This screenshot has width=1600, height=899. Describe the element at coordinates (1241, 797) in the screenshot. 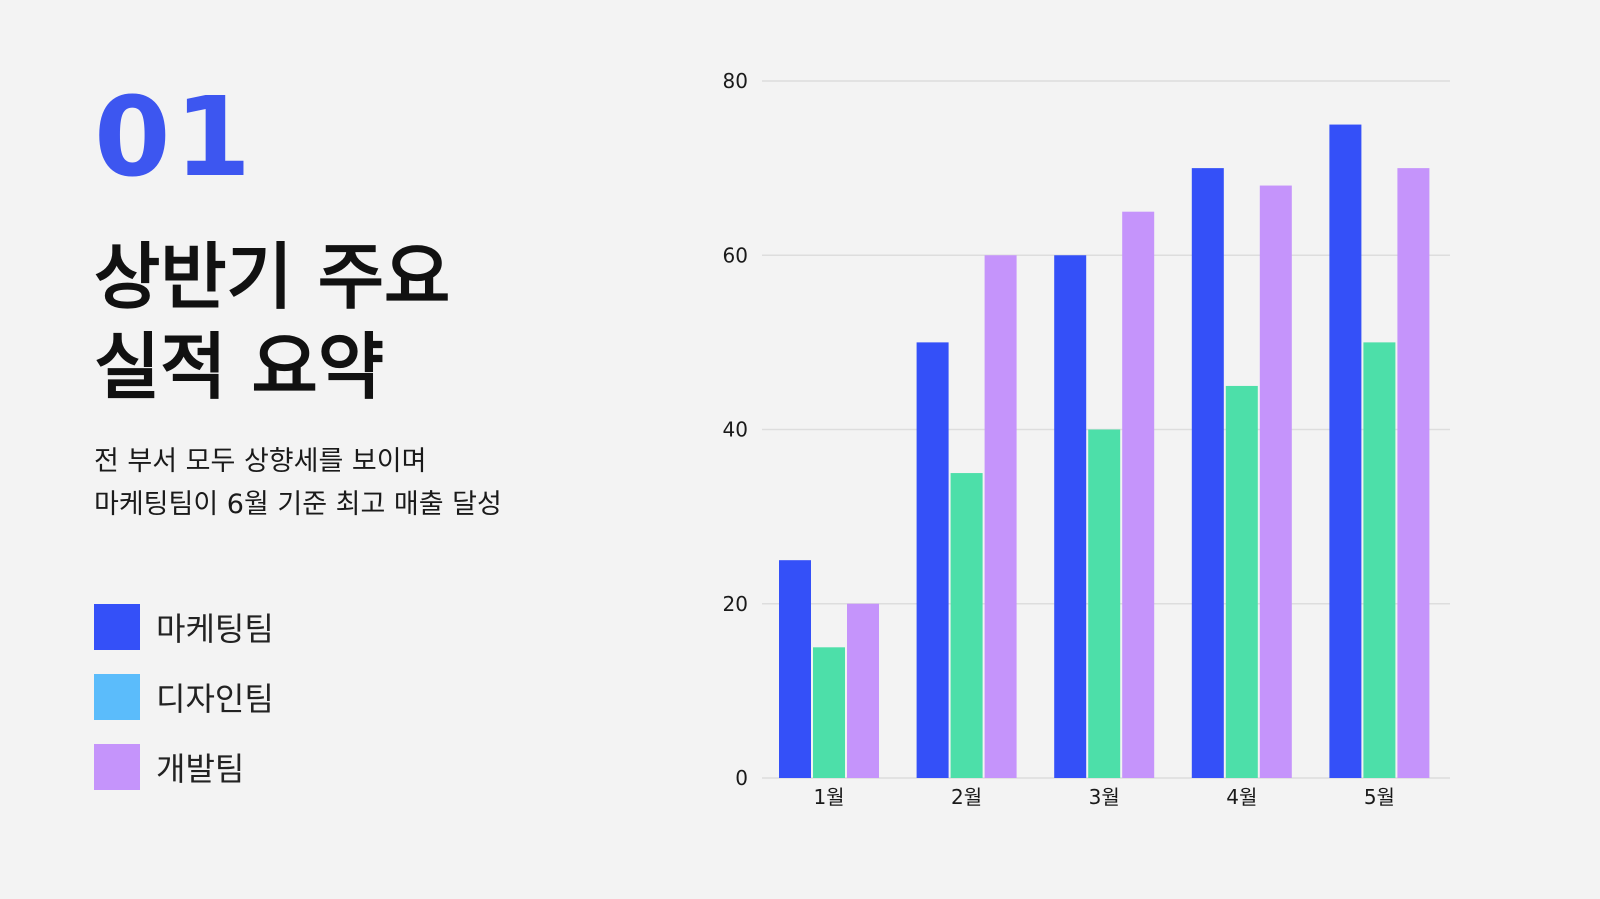

I see `x-tick-label: 4월` at that location.